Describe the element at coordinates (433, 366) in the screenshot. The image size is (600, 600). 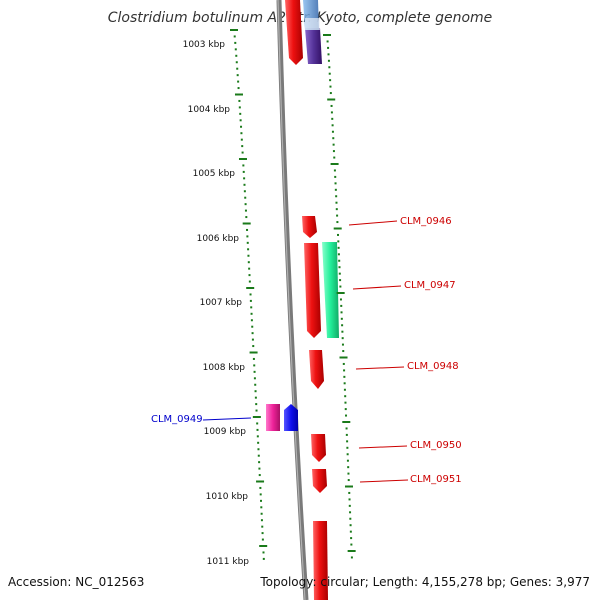
I see `gene-label-clm-0948: CLM_0948` at that location.